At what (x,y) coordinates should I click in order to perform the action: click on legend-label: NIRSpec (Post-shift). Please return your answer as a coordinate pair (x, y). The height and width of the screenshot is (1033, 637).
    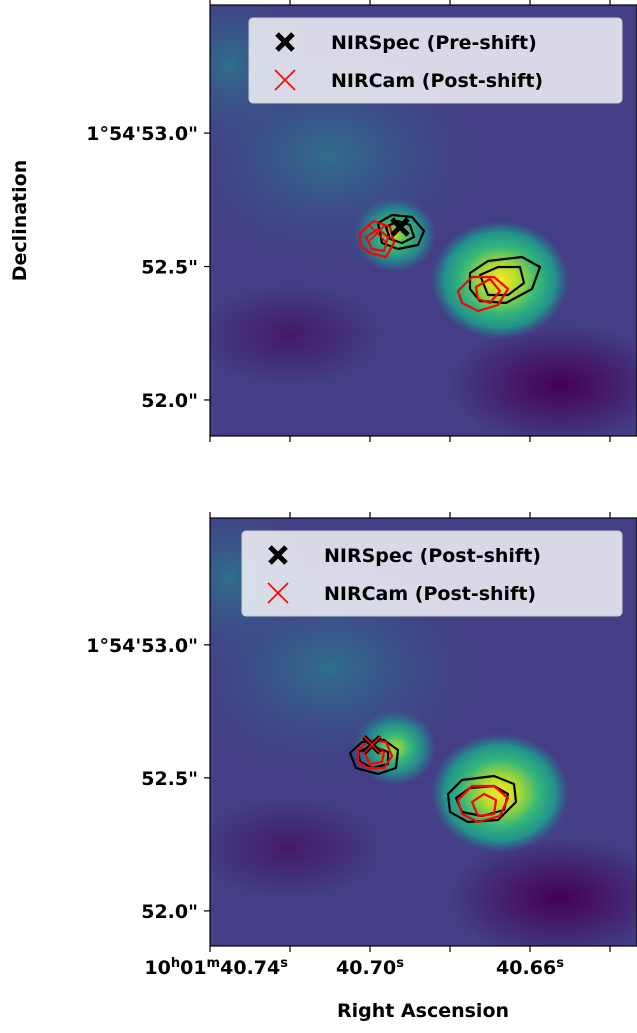
    Looking at the image, I should click on (432, 556).